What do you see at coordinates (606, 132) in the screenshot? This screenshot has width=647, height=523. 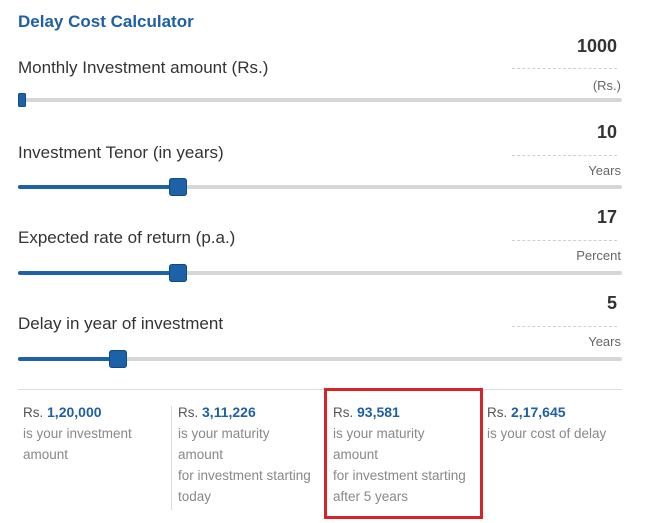 I see `investment-tenor-value: 10` at bounding box center [606, 132].